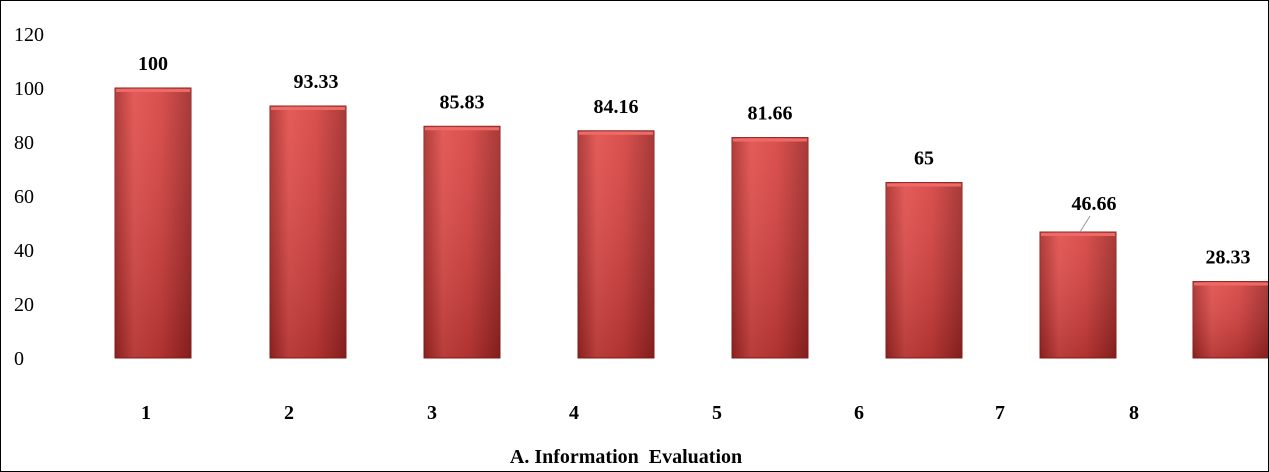  I want to click on x-tick-label: 2, so click(289, 413).